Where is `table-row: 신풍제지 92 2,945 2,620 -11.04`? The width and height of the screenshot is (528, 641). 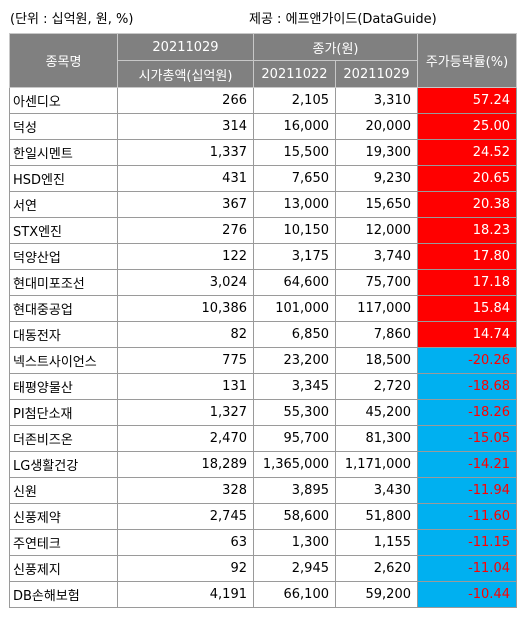 table-row: 신풍제지 92 2,945 2,620 -11.04 is located at coordinates (263, 568).